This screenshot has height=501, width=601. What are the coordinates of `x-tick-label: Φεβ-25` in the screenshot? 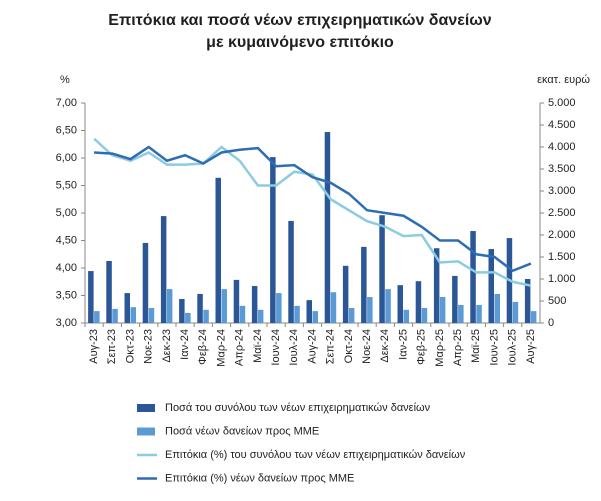 It's located at (422, 347).